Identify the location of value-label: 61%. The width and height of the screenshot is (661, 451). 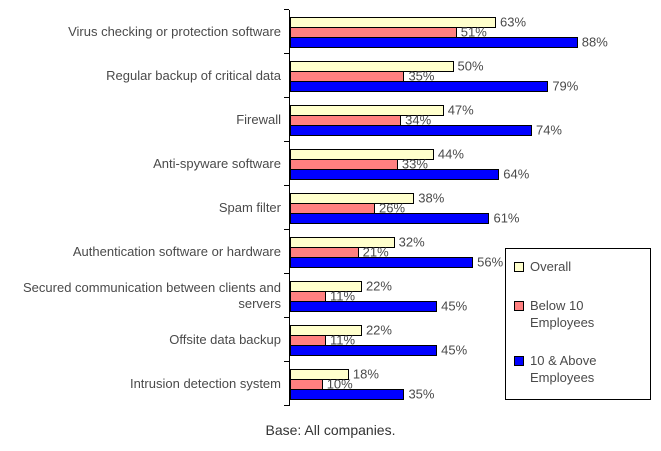
(506, 218).